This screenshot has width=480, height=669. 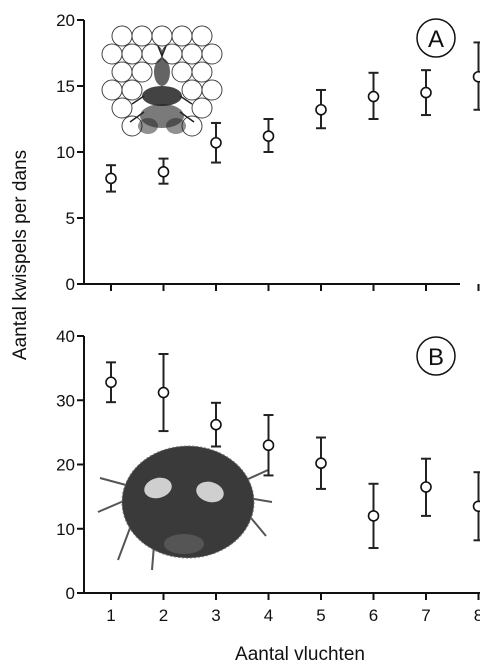 What do you see at coordinates (110, 615) in the screenshot?
I see `x-tick-label: 1` at bounding box center [110, 615].